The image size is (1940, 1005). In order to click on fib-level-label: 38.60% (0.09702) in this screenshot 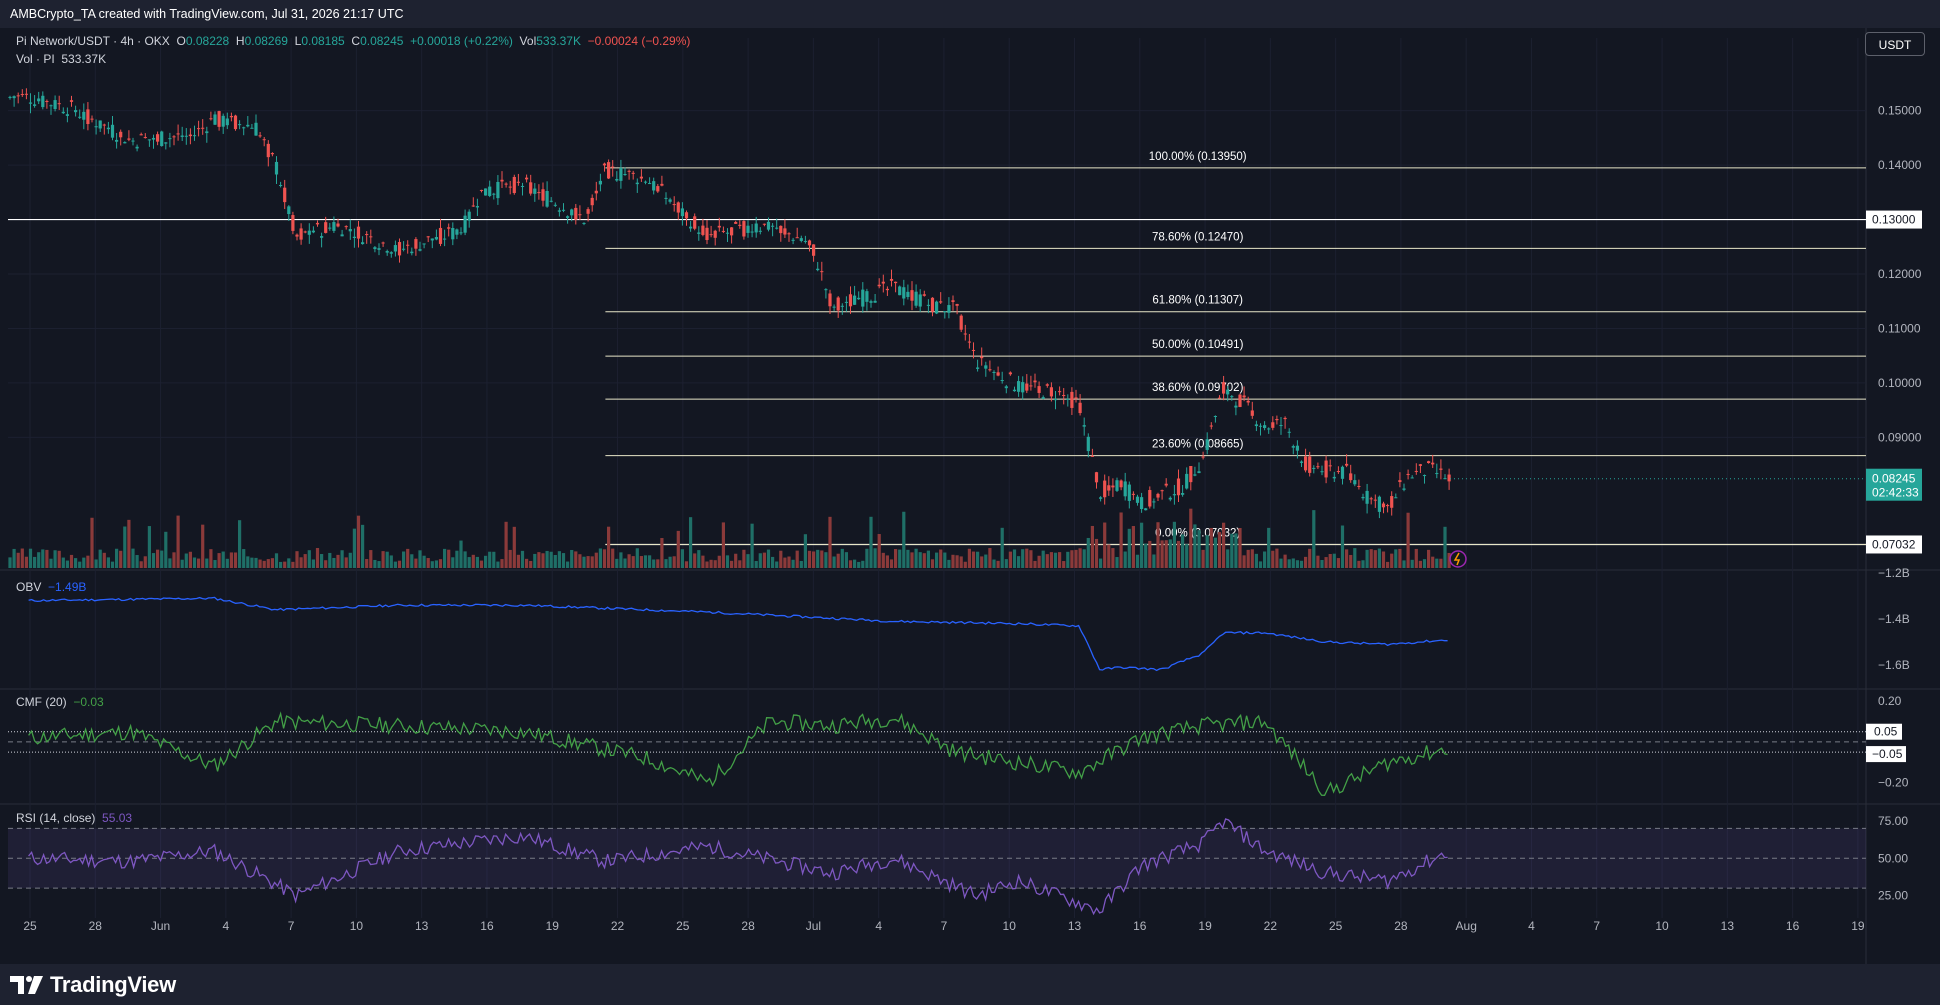, I will do `click(1198, 388)`.